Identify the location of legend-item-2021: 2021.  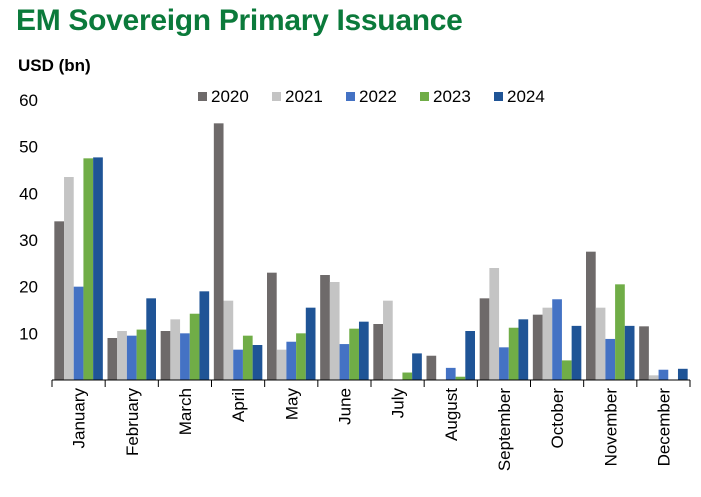
(297, 96).